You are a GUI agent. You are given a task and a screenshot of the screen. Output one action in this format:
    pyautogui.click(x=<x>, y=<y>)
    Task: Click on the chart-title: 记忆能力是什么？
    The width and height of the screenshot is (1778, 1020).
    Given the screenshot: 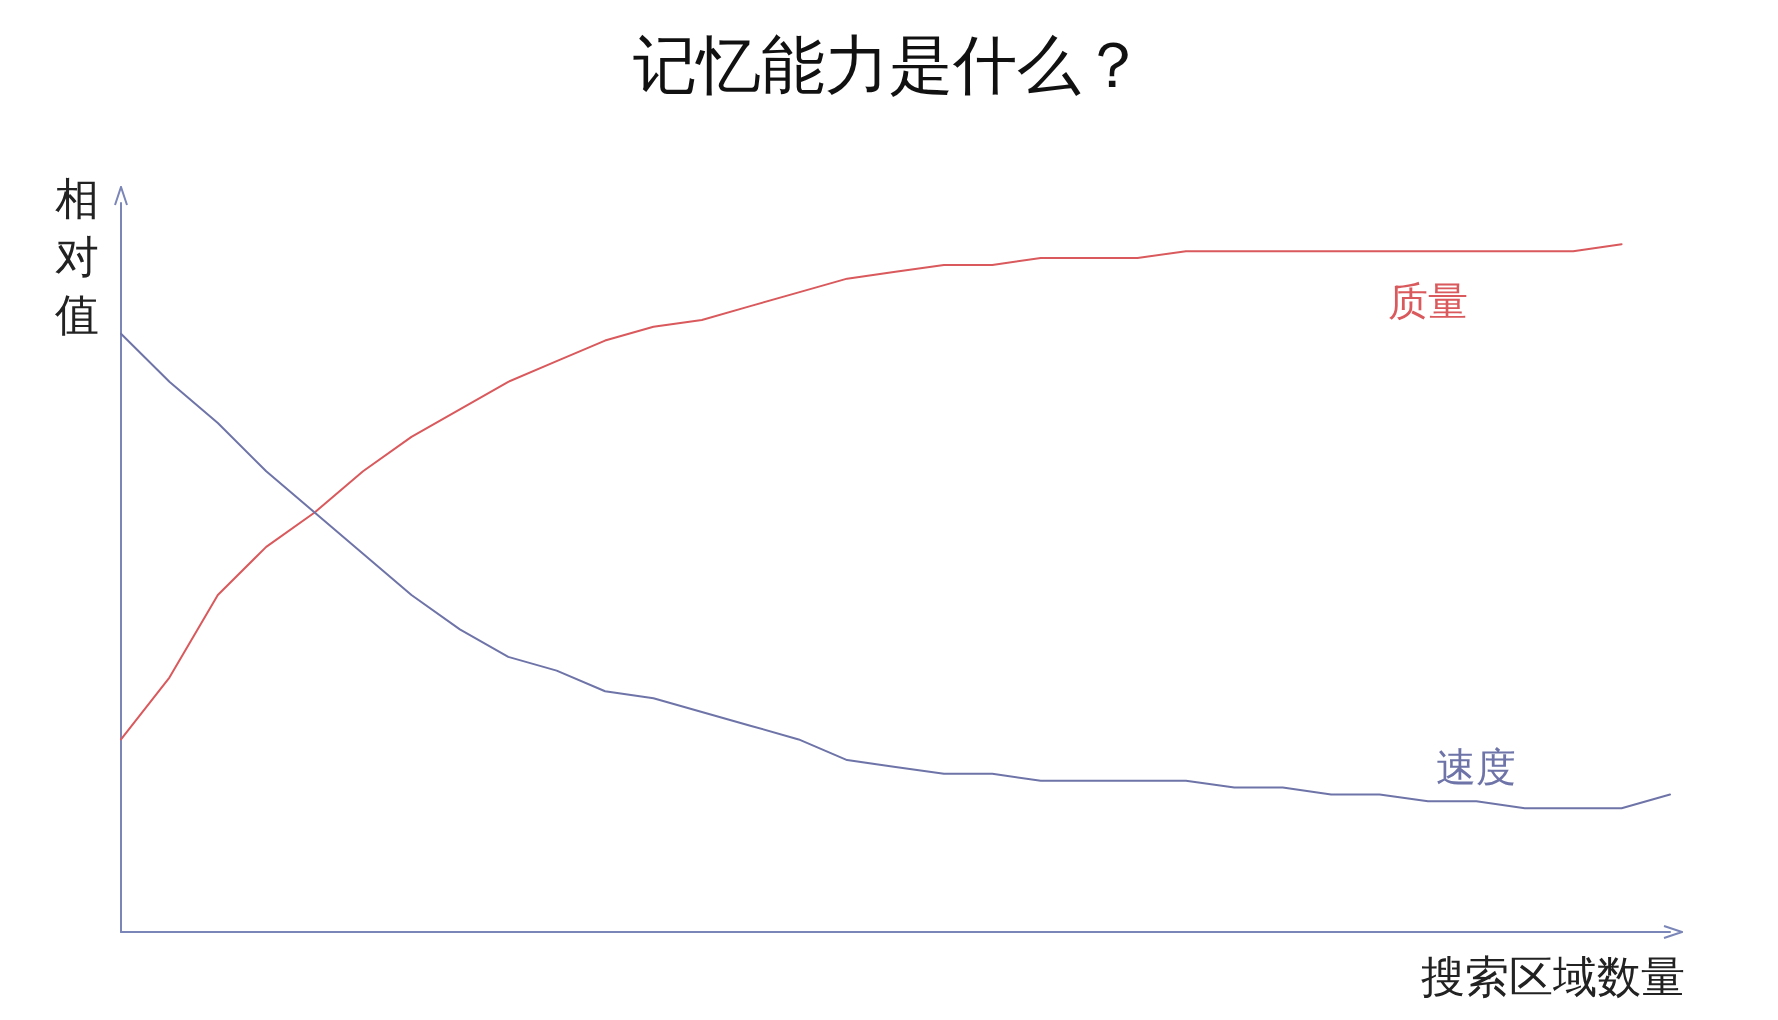 What is the action you would take?
    pyautogui.click(x=889, y=65)
    